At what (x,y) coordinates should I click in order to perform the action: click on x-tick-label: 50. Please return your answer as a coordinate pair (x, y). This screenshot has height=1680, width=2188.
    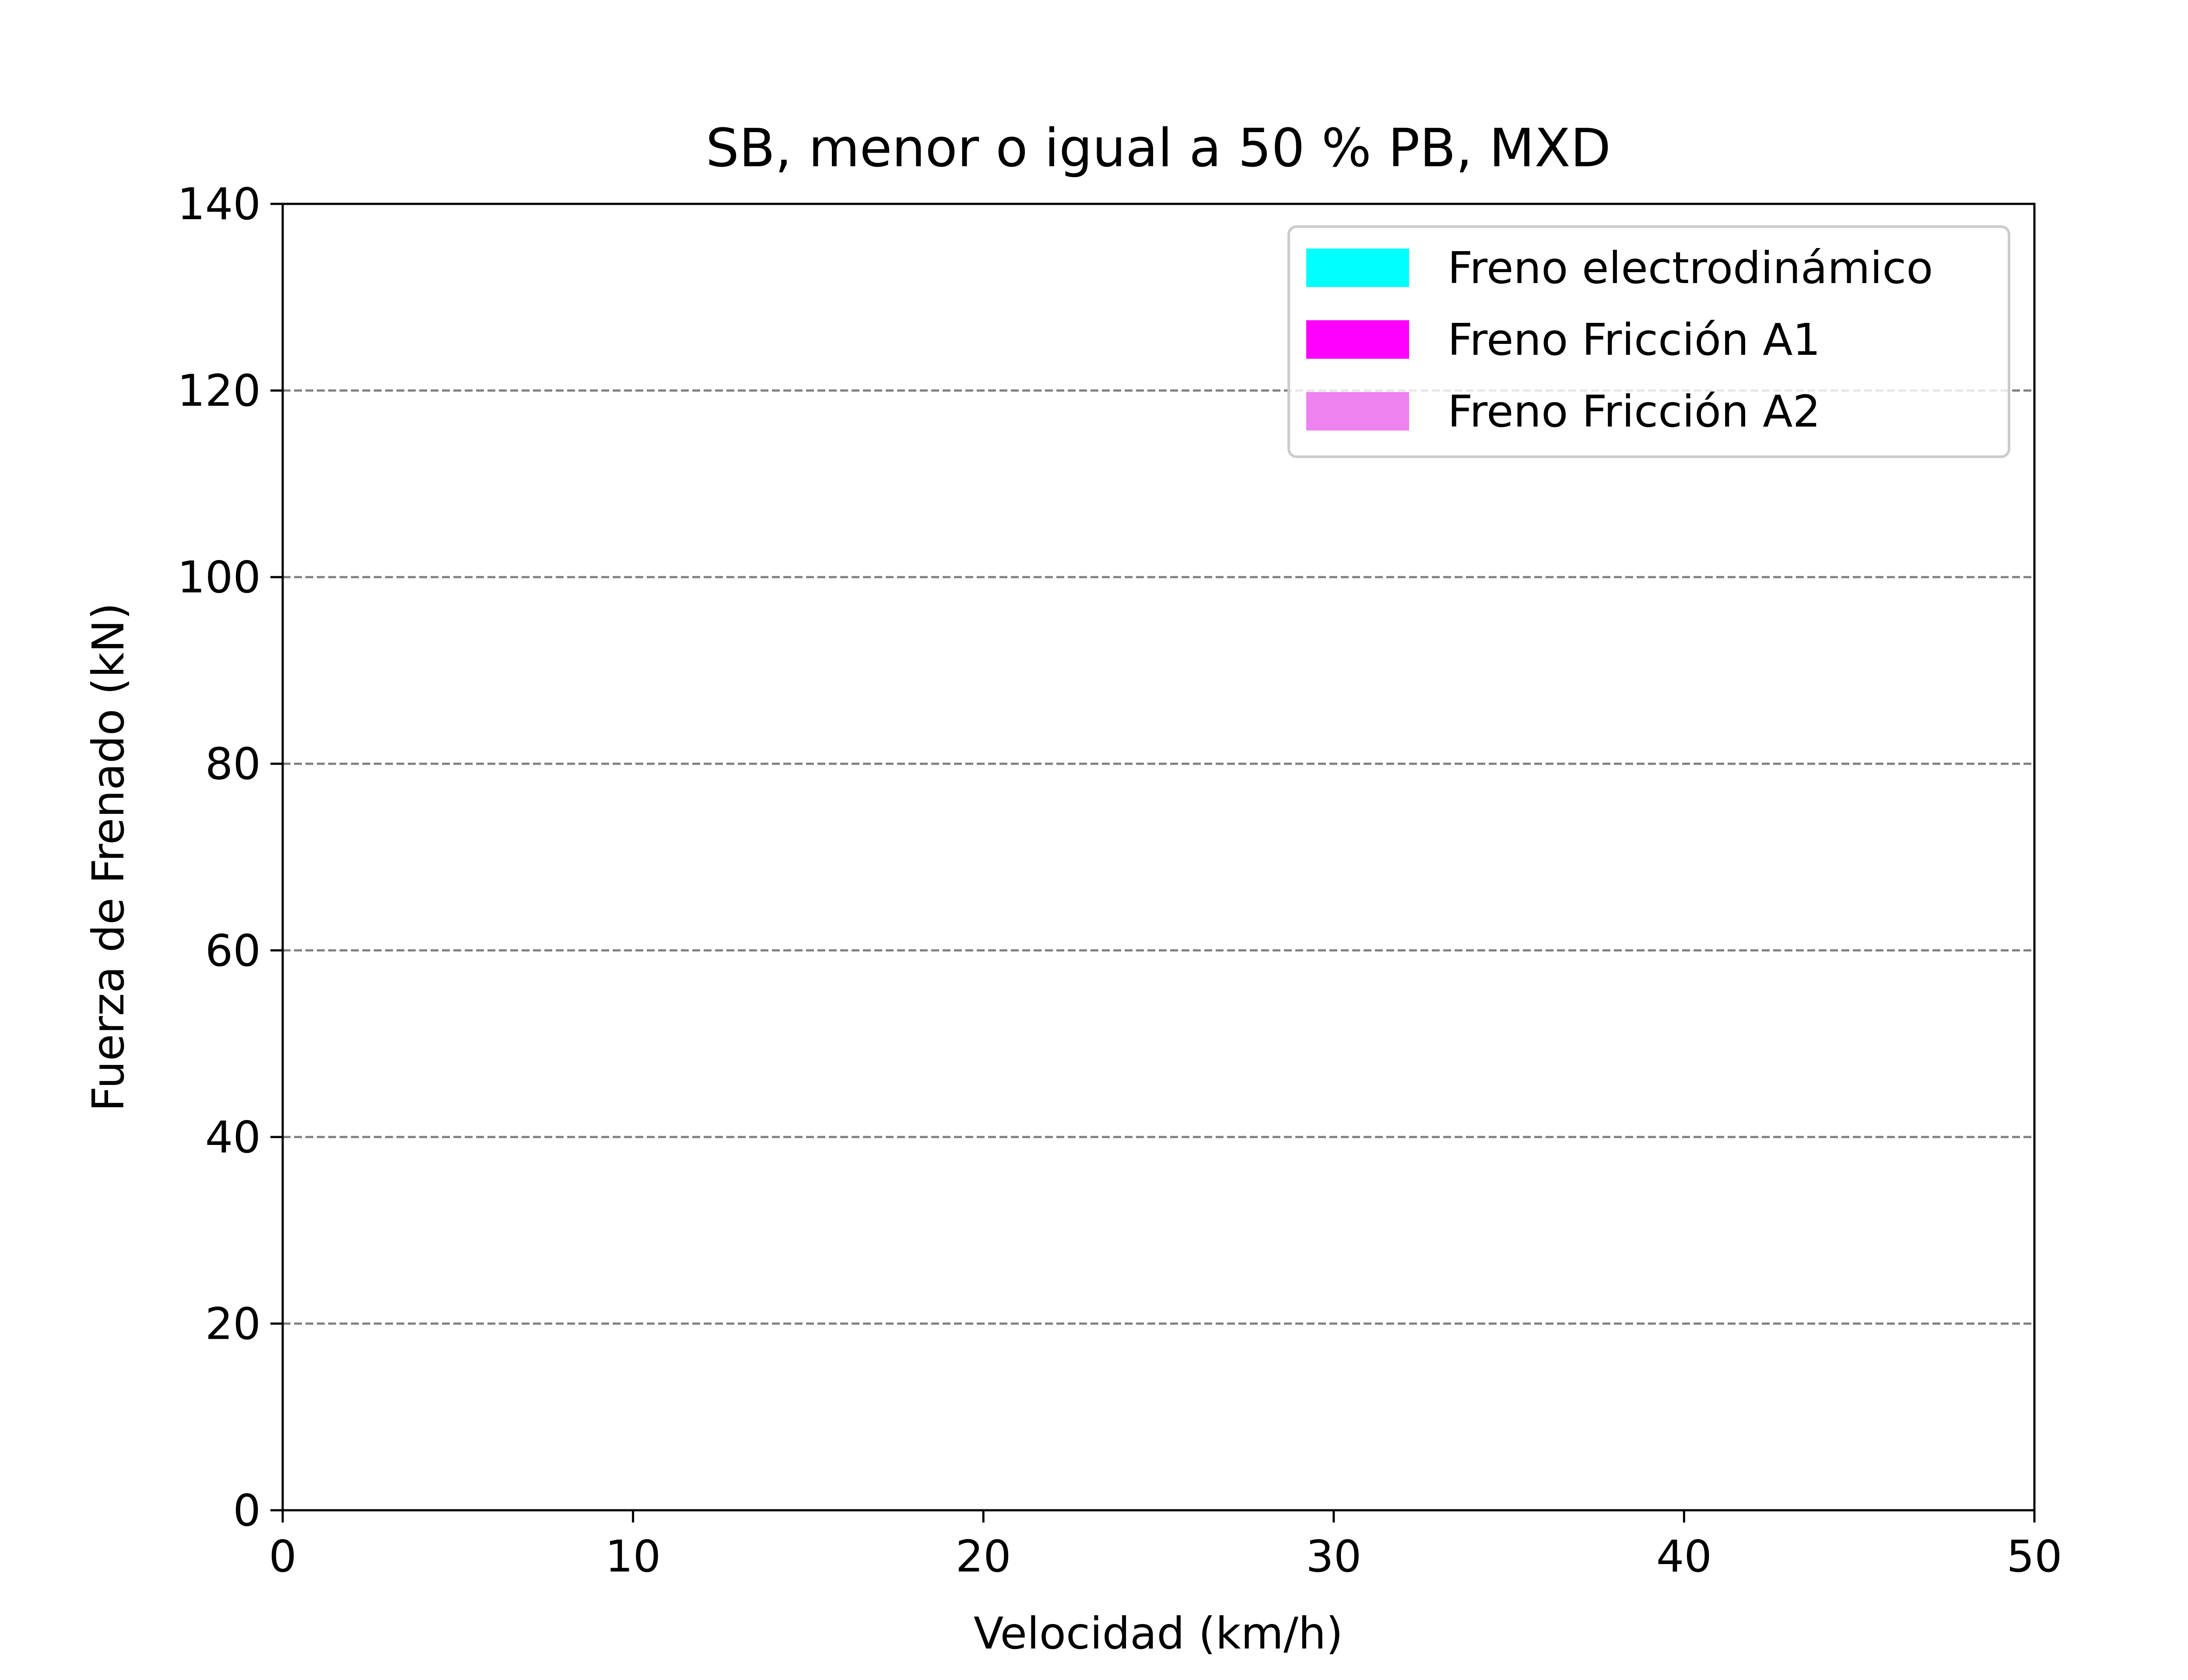
    Looking at the image, I should click on (2034, 1556).